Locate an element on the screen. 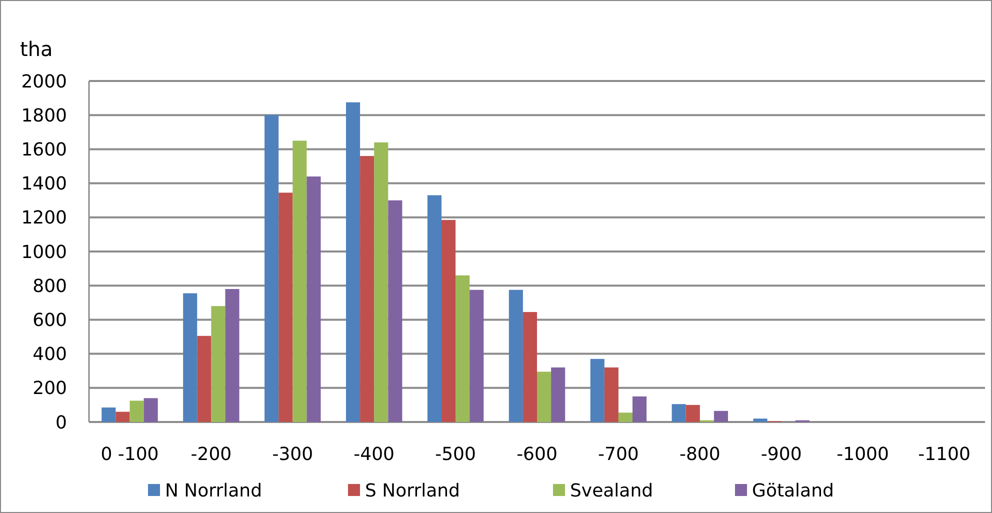  y-tick-label: 600 is located at coordinates (49, 320).